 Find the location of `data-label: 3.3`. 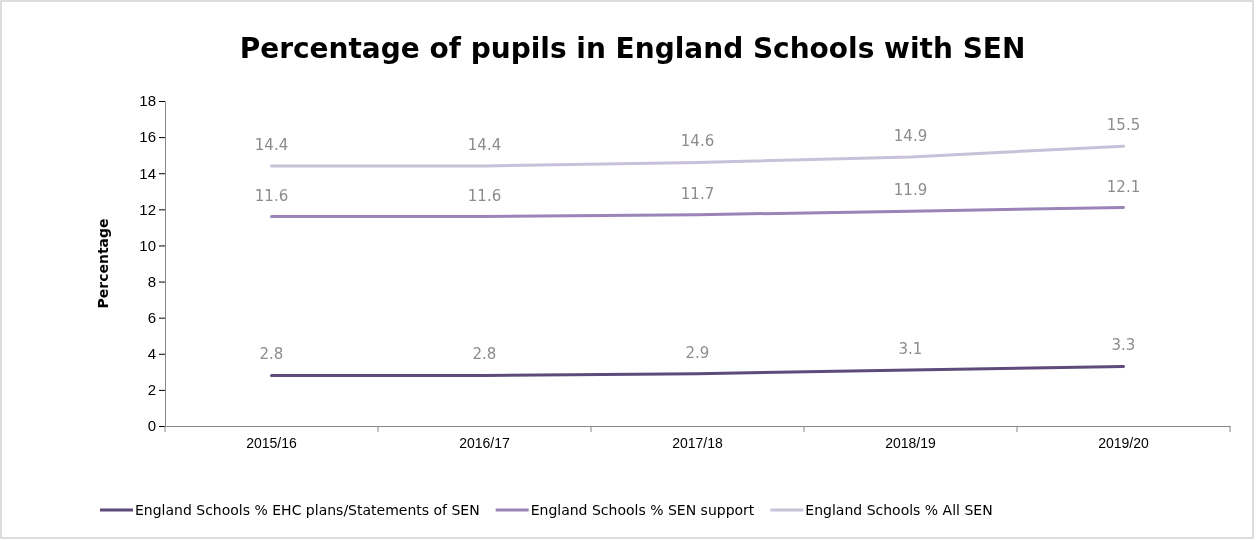

data-label: 3.3 is located at coordinates (1123, 345).